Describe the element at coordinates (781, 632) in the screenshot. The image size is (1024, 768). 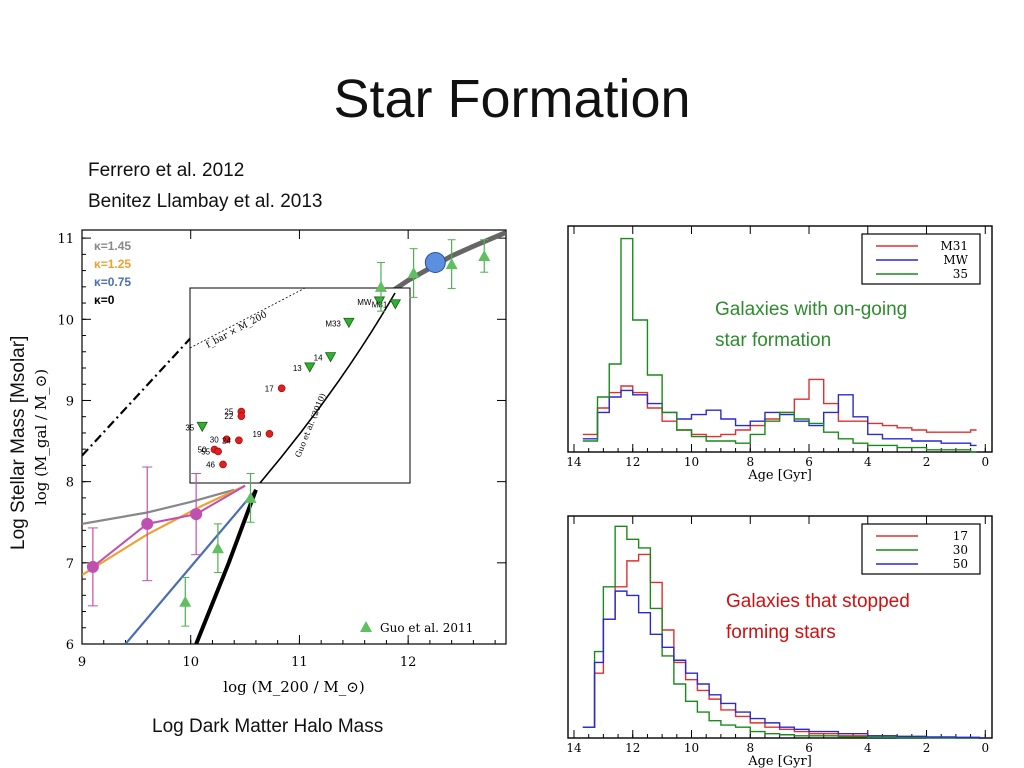
I see `stopped-sf-caption-line-2: forming stars` at that location.